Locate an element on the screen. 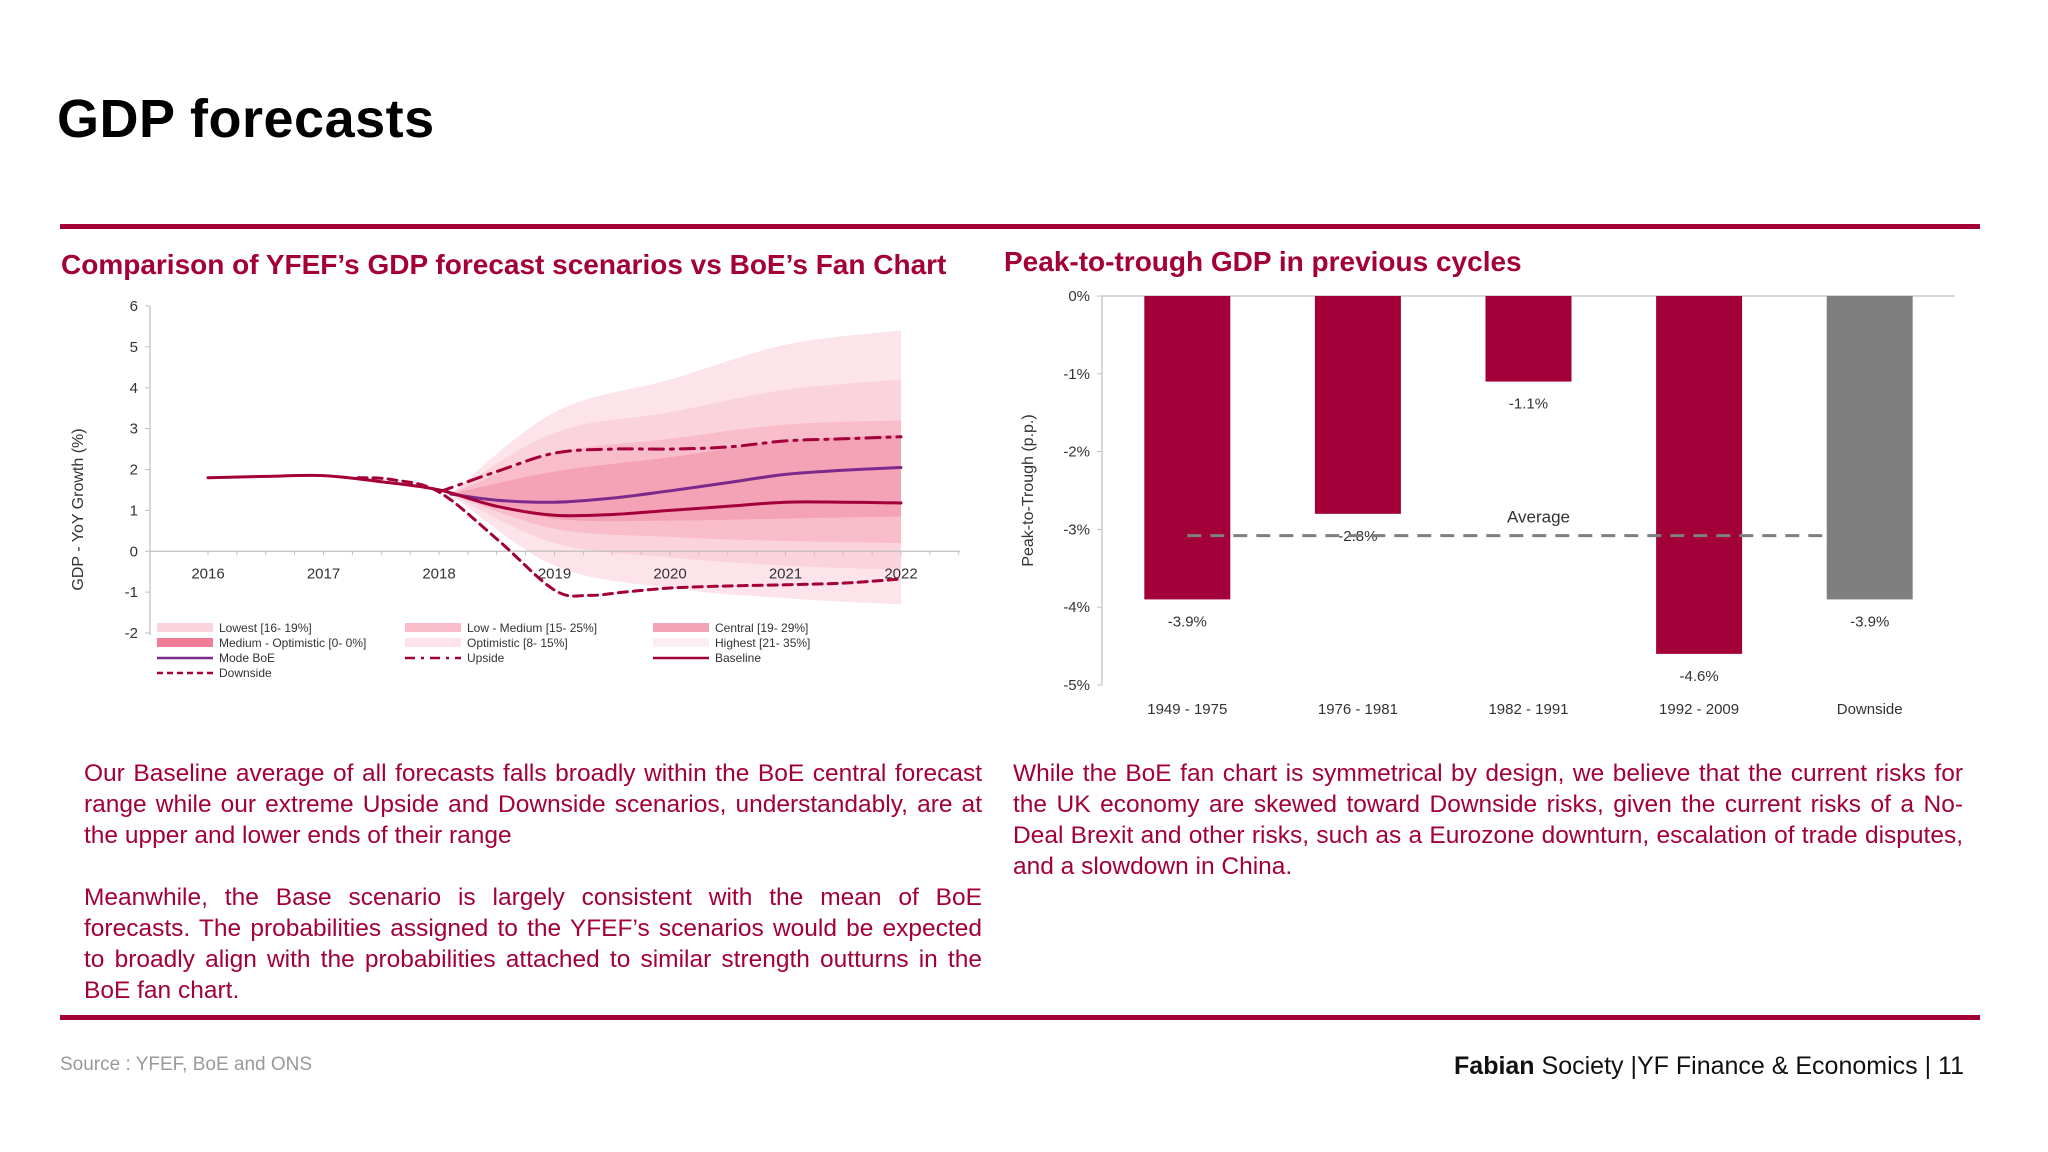  fan-legend-label: Low - Medium [15- 25%] is located at coordinates (532, 628).